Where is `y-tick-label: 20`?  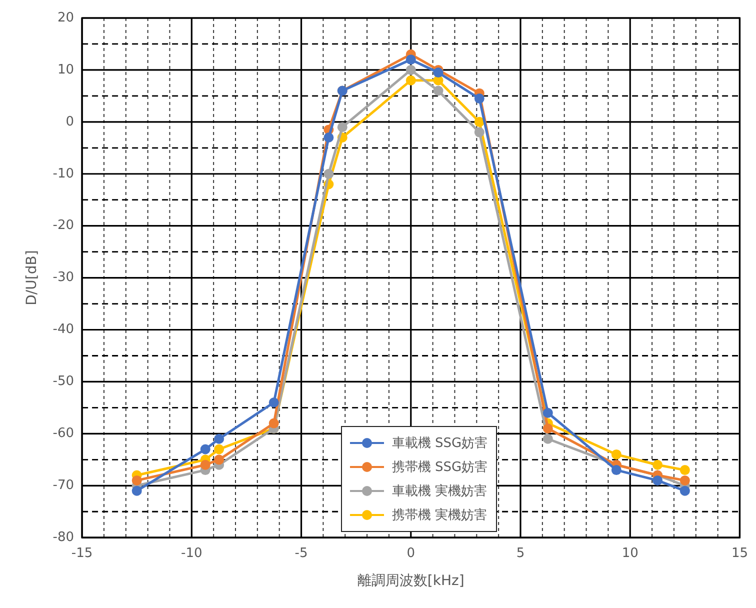
y-tick-label: 20 is located at coordinates (65, 18).